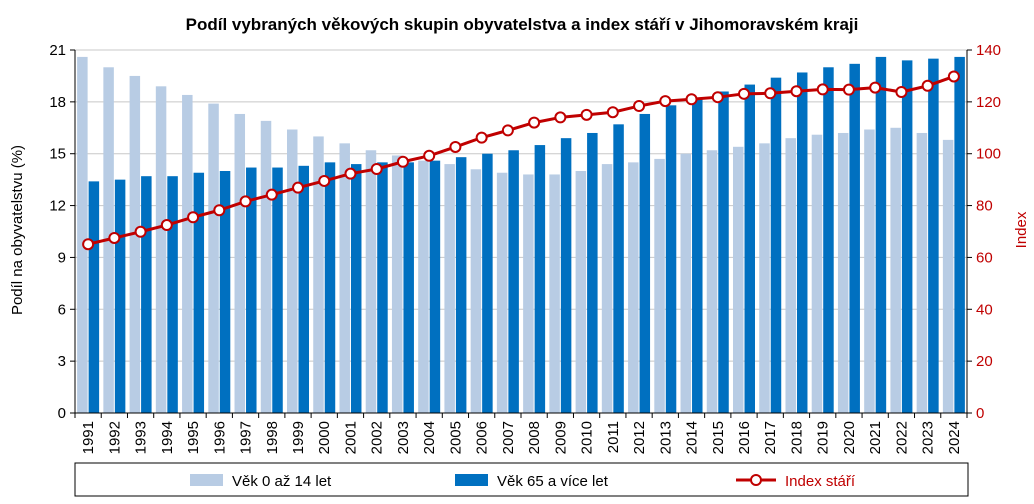  I want to click on y-tick-label: 18, so click(57, 102).